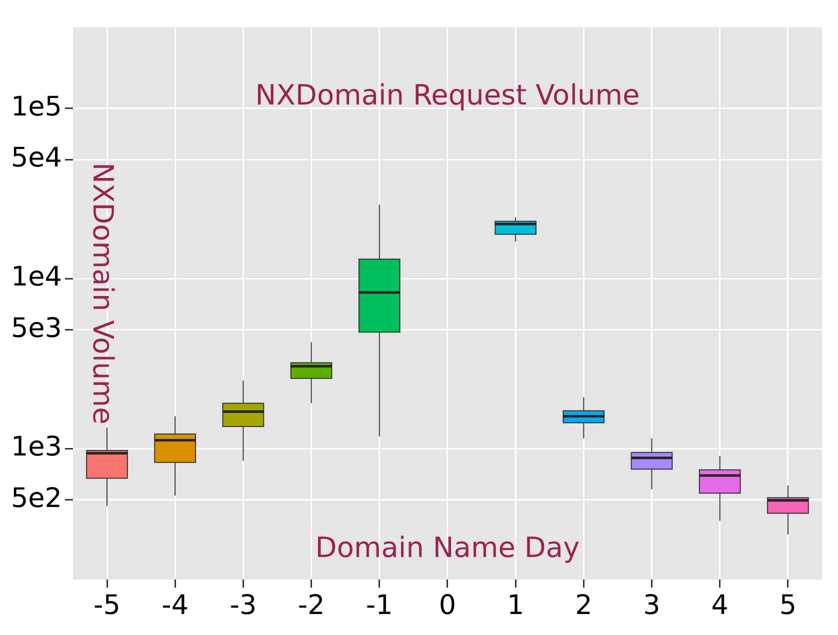 The image size is (838, 635). What do you see at coordinates (243, 605) in the screenshot?
I see `x-tick-label: -3` at bounding box center [243, 605].